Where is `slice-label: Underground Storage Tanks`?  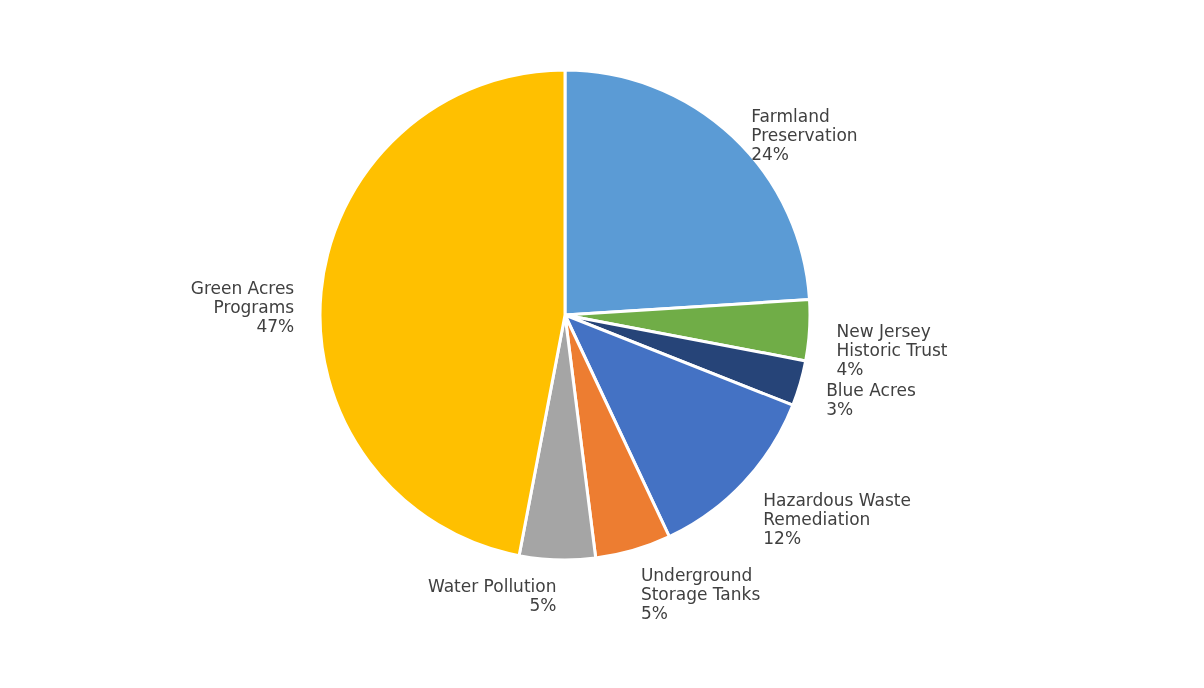
slice-label: Underground Storage Tanks is located at coordinates (700, 585).